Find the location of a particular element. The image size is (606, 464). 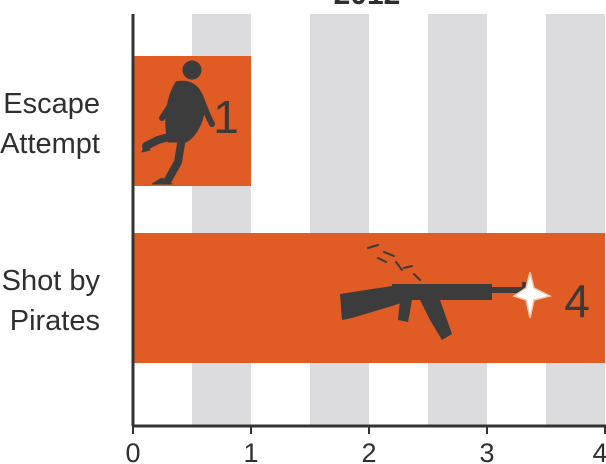

category-labels: Escape Attempt Shot by Pirates is located at coordinates (50, 212).